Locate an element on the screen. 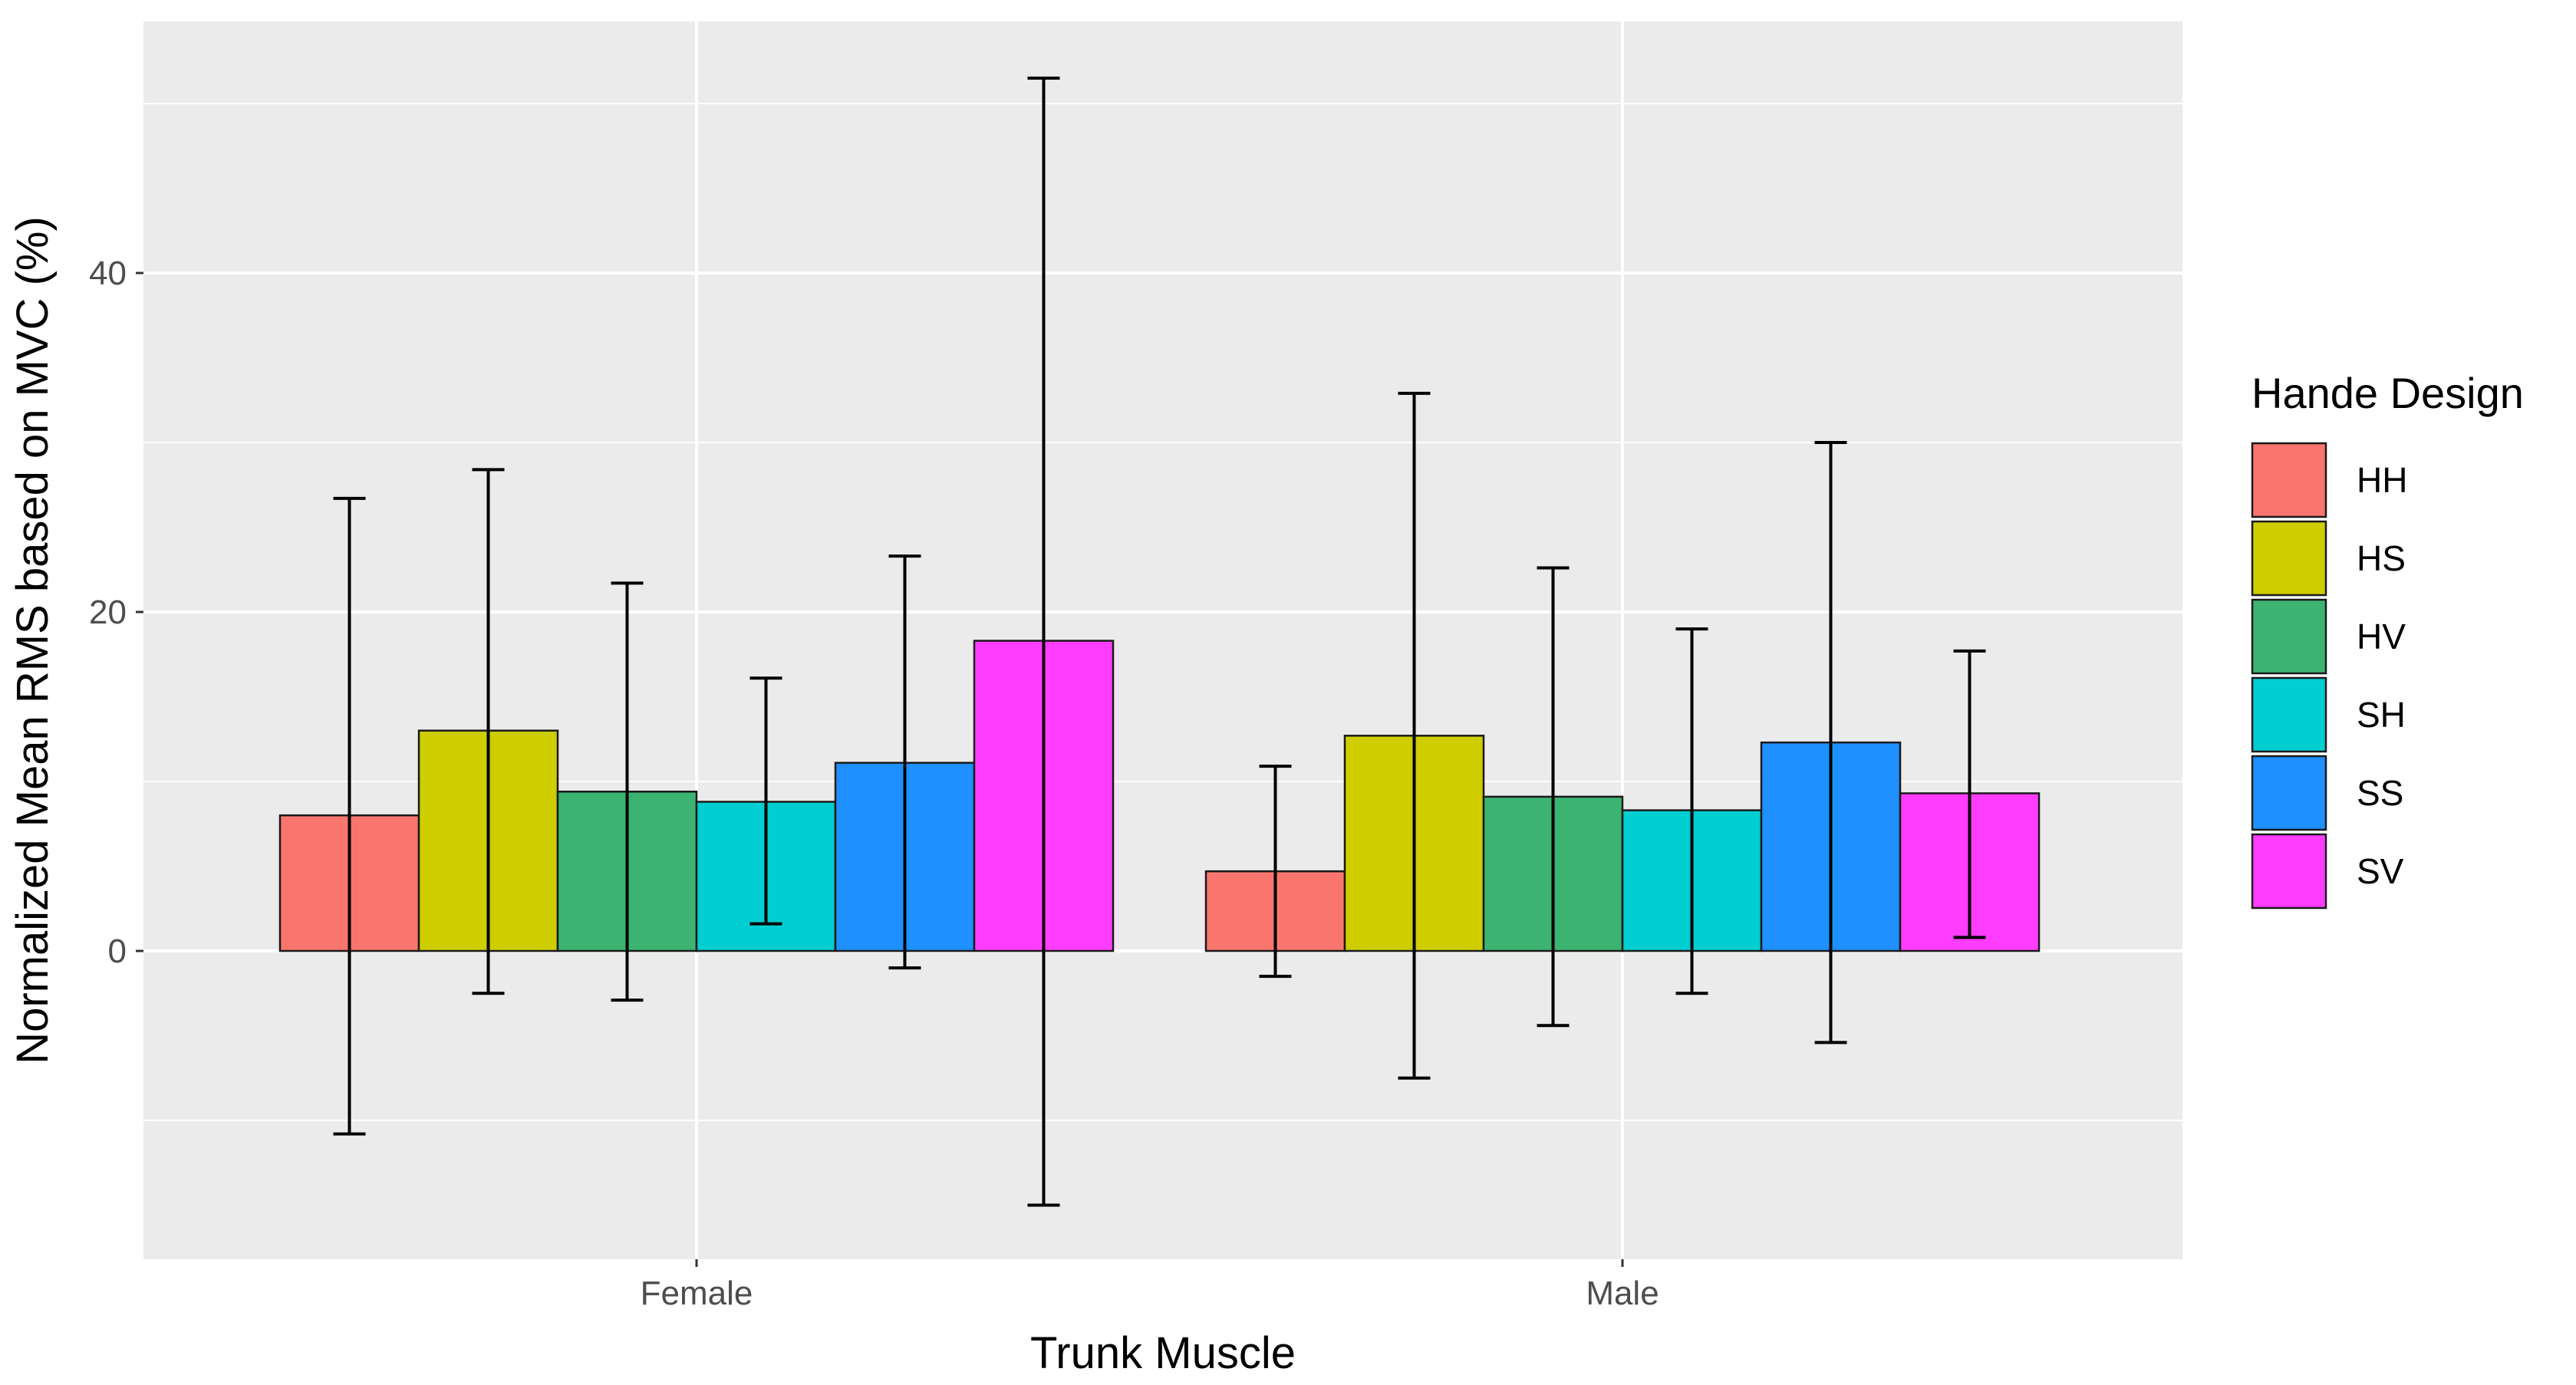 The image size is (2576, 1385). x-tick-label-female: Female is located at coordinates (697, 1293).